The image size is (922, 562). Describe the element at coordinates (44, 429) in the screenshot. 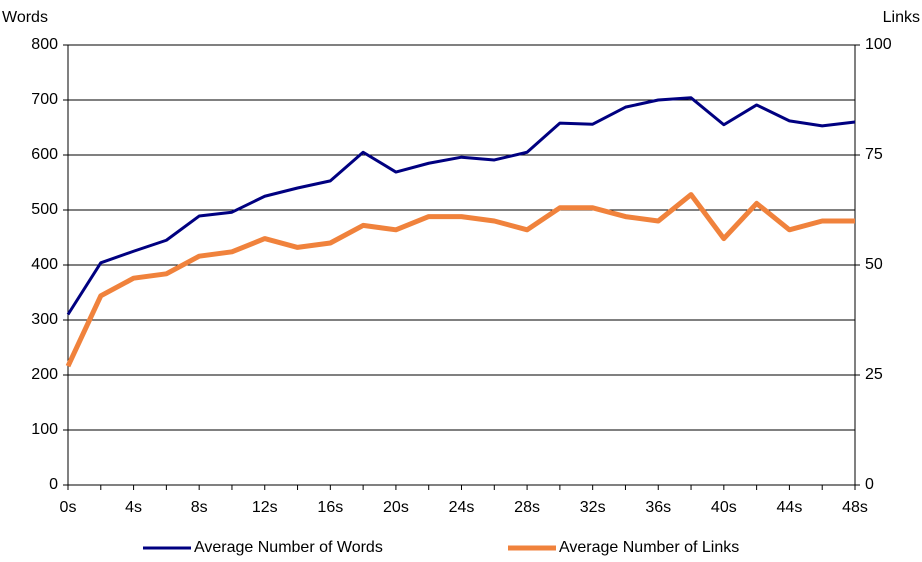

I see `y-tick-label: 100` at that location.